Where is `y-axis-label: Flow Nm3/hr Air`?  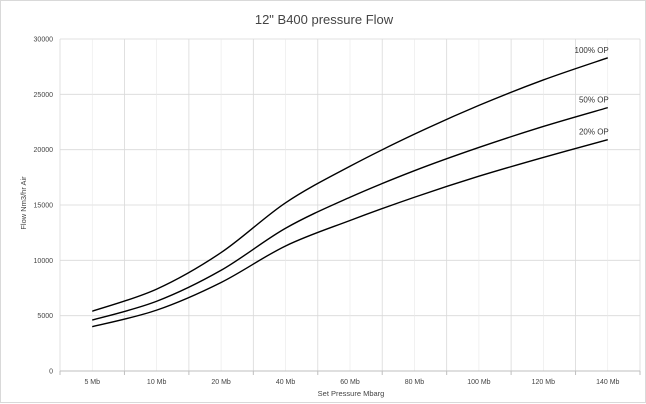 y-axis-label: Flow Nm3/hr Air is located at coordinates (23, 203).